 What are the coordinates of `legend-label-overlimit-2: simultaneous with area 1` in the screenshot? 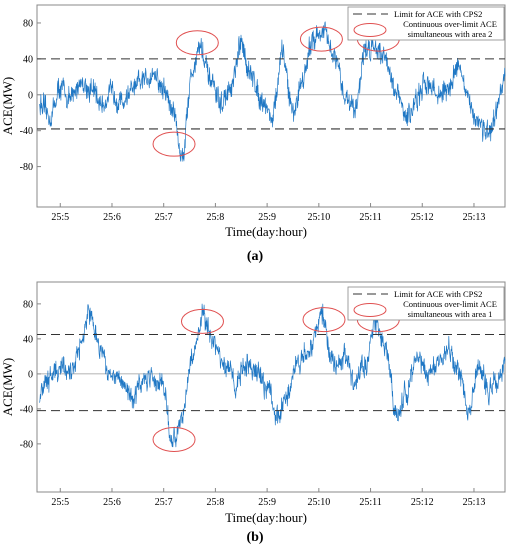 It's located at (450, 314).